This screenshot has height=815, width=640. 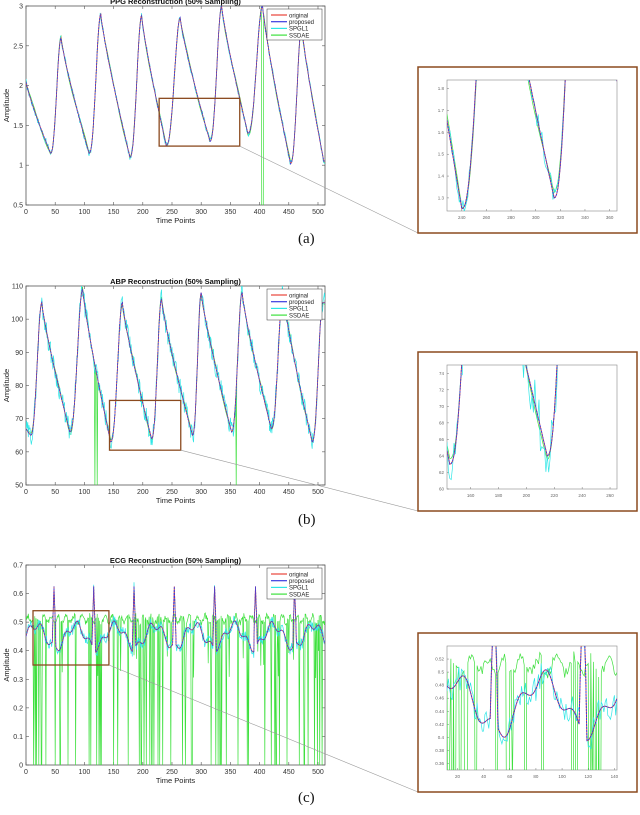 What do you see at coordinates (555, 495) in the screenshot?
I see `inset-x-tick-label: 220` at bounding box center [555, 495].